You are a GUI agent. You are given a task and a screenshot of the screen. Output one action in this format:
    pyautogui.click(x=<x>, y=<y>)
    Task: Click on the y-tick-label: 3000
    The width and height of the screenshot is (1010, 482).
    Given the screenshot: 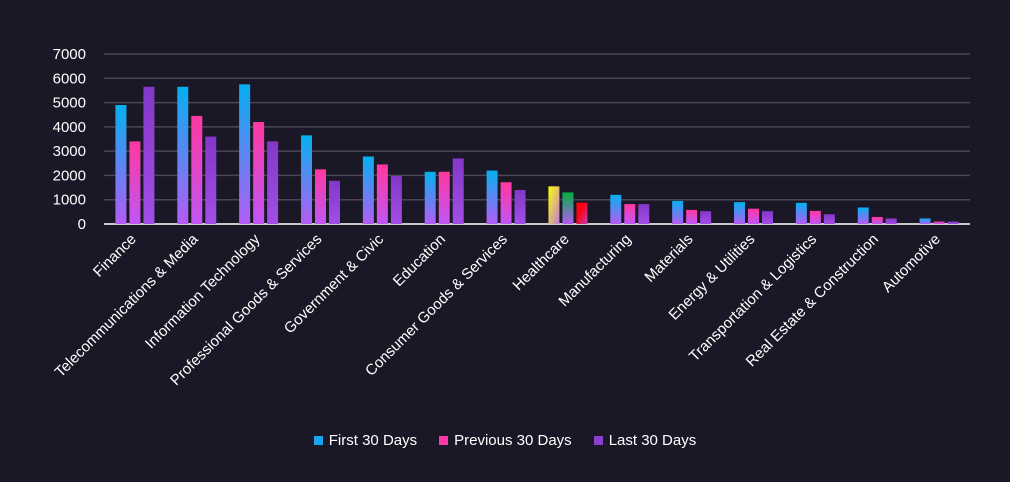 What is the action you would take?
    pyautogui.click(x=69, y=151)
    